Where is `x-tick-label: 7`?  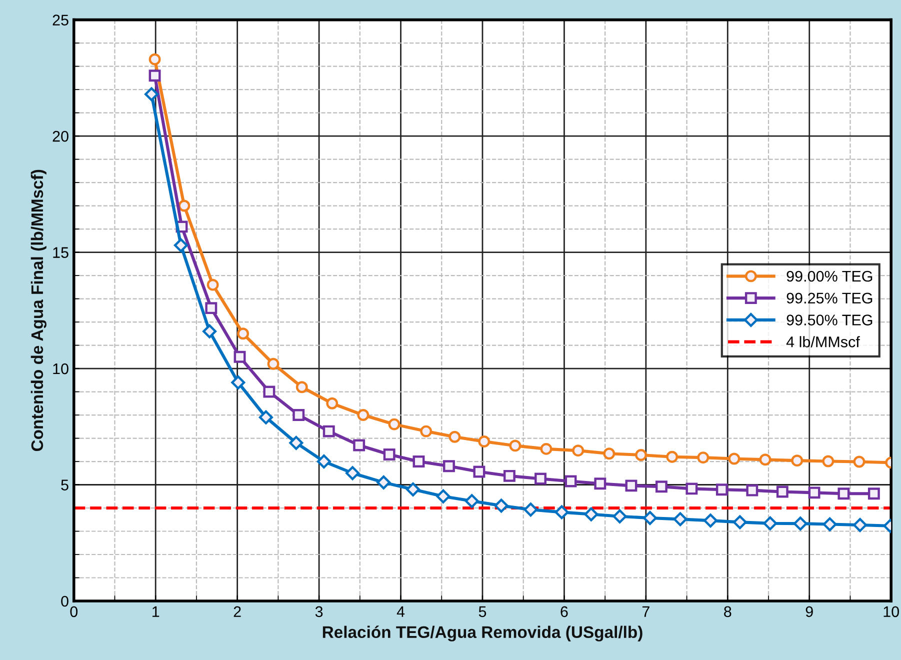
x-tick-label: 7 is located at coordinates (646, 611).